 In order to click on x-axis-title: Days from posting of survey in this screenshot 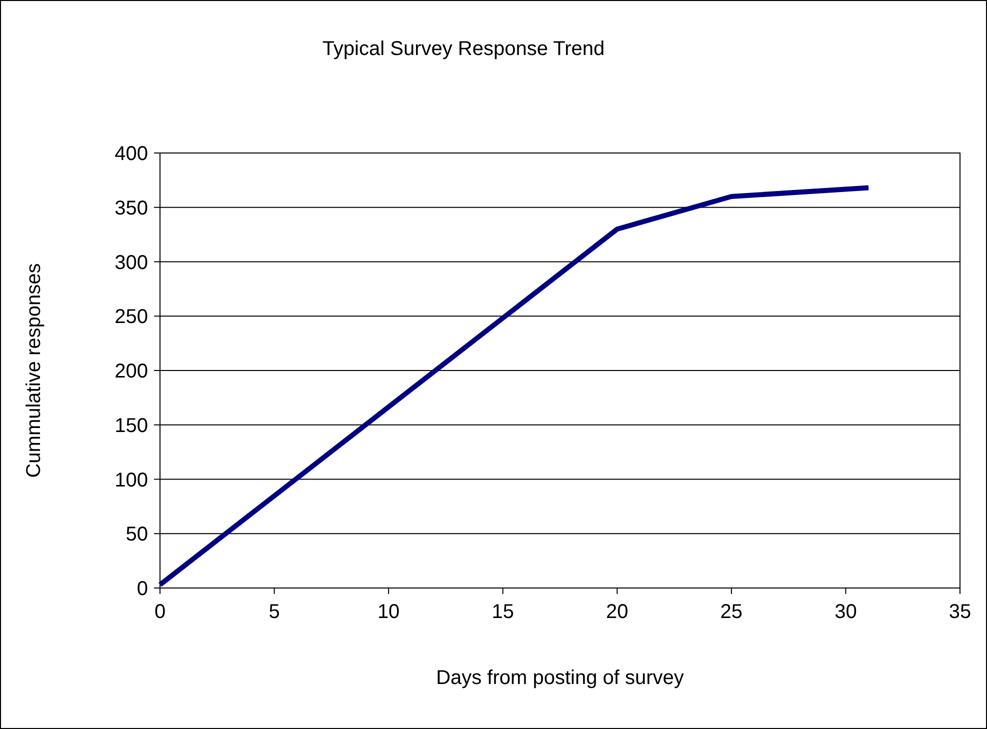, I will do `click(560, 678)`.